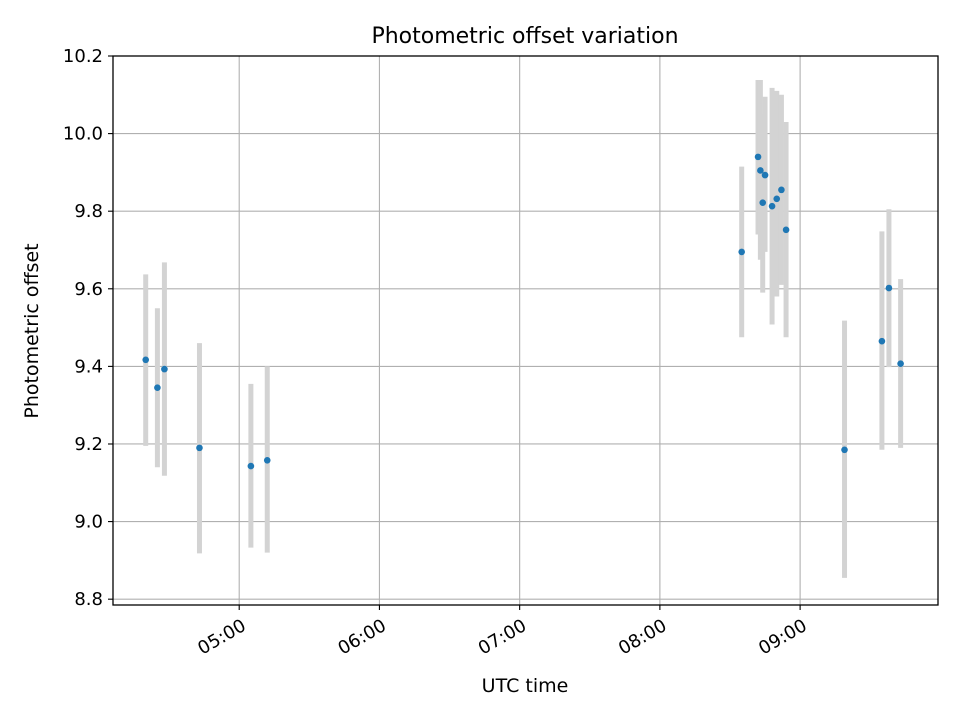  What do you see at coordinates (32, 330) in the screenshot?
I see `y-axis-title: Photometric offset` at bounding box center [32, 330].